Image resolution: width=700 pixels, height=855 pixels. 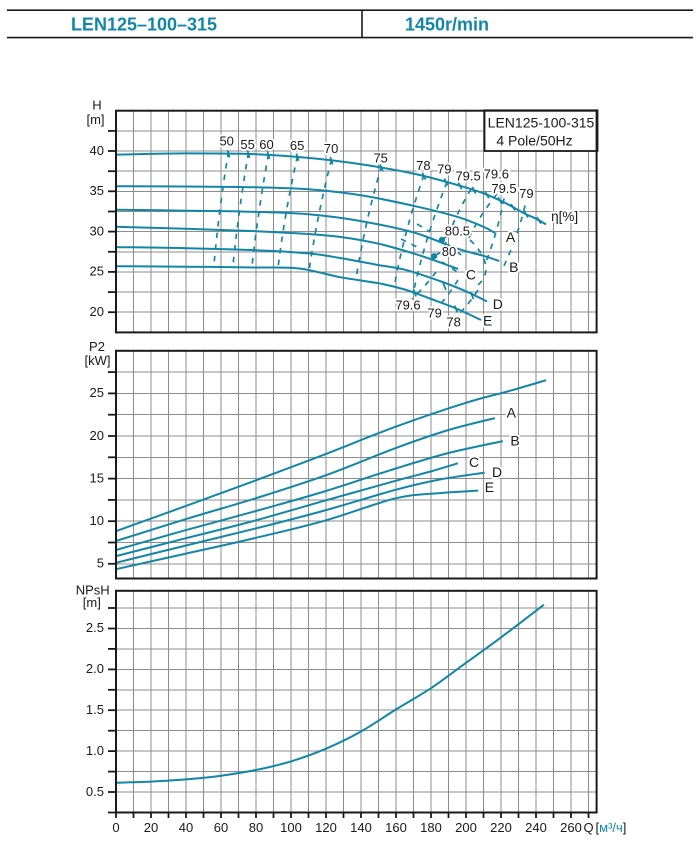 What do you see at coordinates (291, 827) in the screenshot?
I see `svg-text: 100` at bounding box center [291, 827].